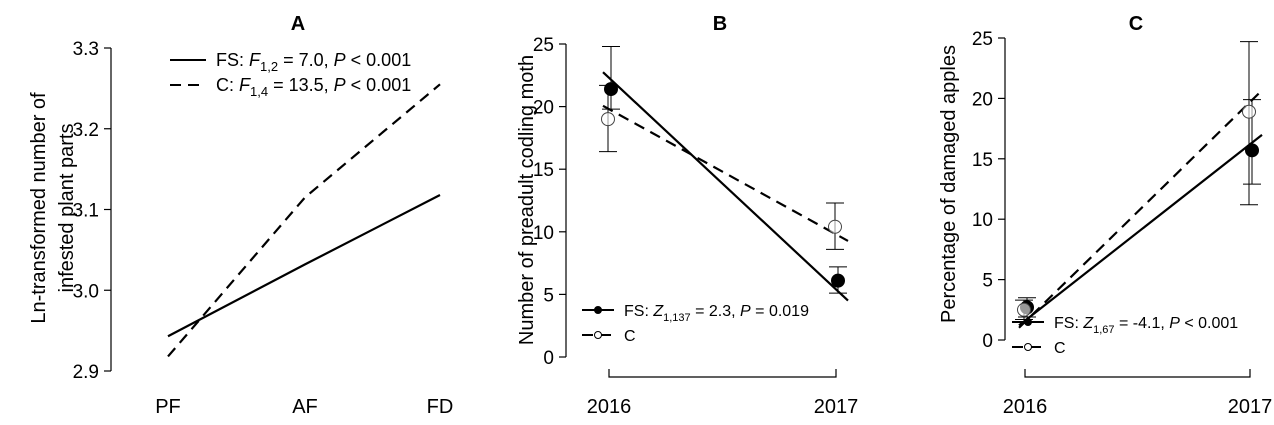  Describe the element at coordinates (313, 62) in the screenshot. I see `legend-entry: FS: F1,2 = 7.0, P < 0.001` at that location.